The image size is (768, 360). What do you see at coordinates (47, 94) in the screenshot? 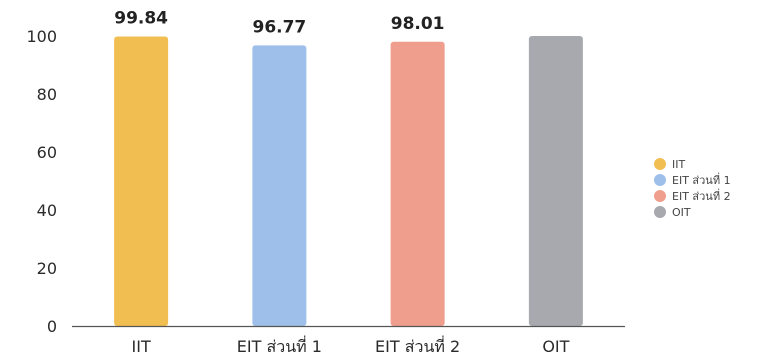
I see `y-tick-label: 80` at bounding box center [47, 94].